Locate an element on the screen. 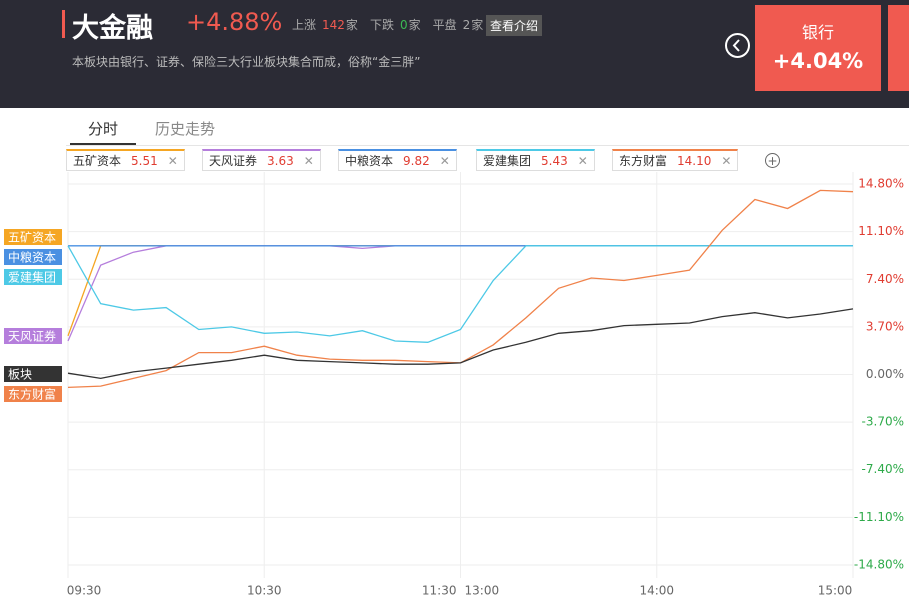 The image size is (909, 606). chip-price: 5.51 is located at coordinates (144, 161).